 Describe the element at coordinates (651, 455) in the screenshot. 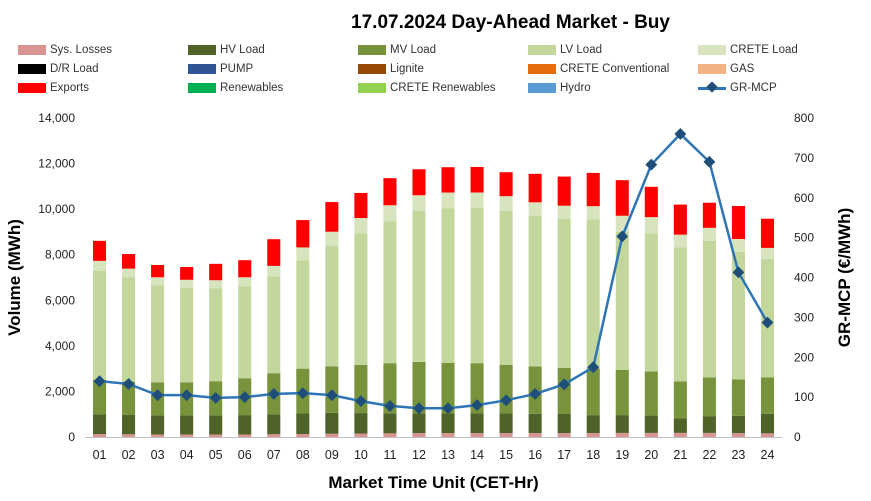

I see `x-tick-label: 20` at that location.